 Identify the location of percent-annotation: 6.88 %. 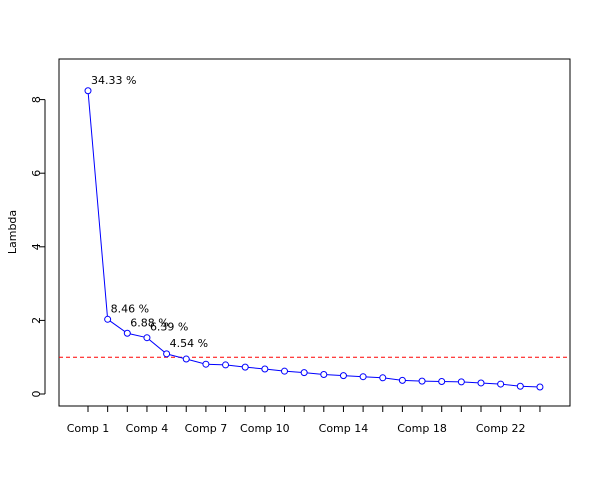
(149, 322).